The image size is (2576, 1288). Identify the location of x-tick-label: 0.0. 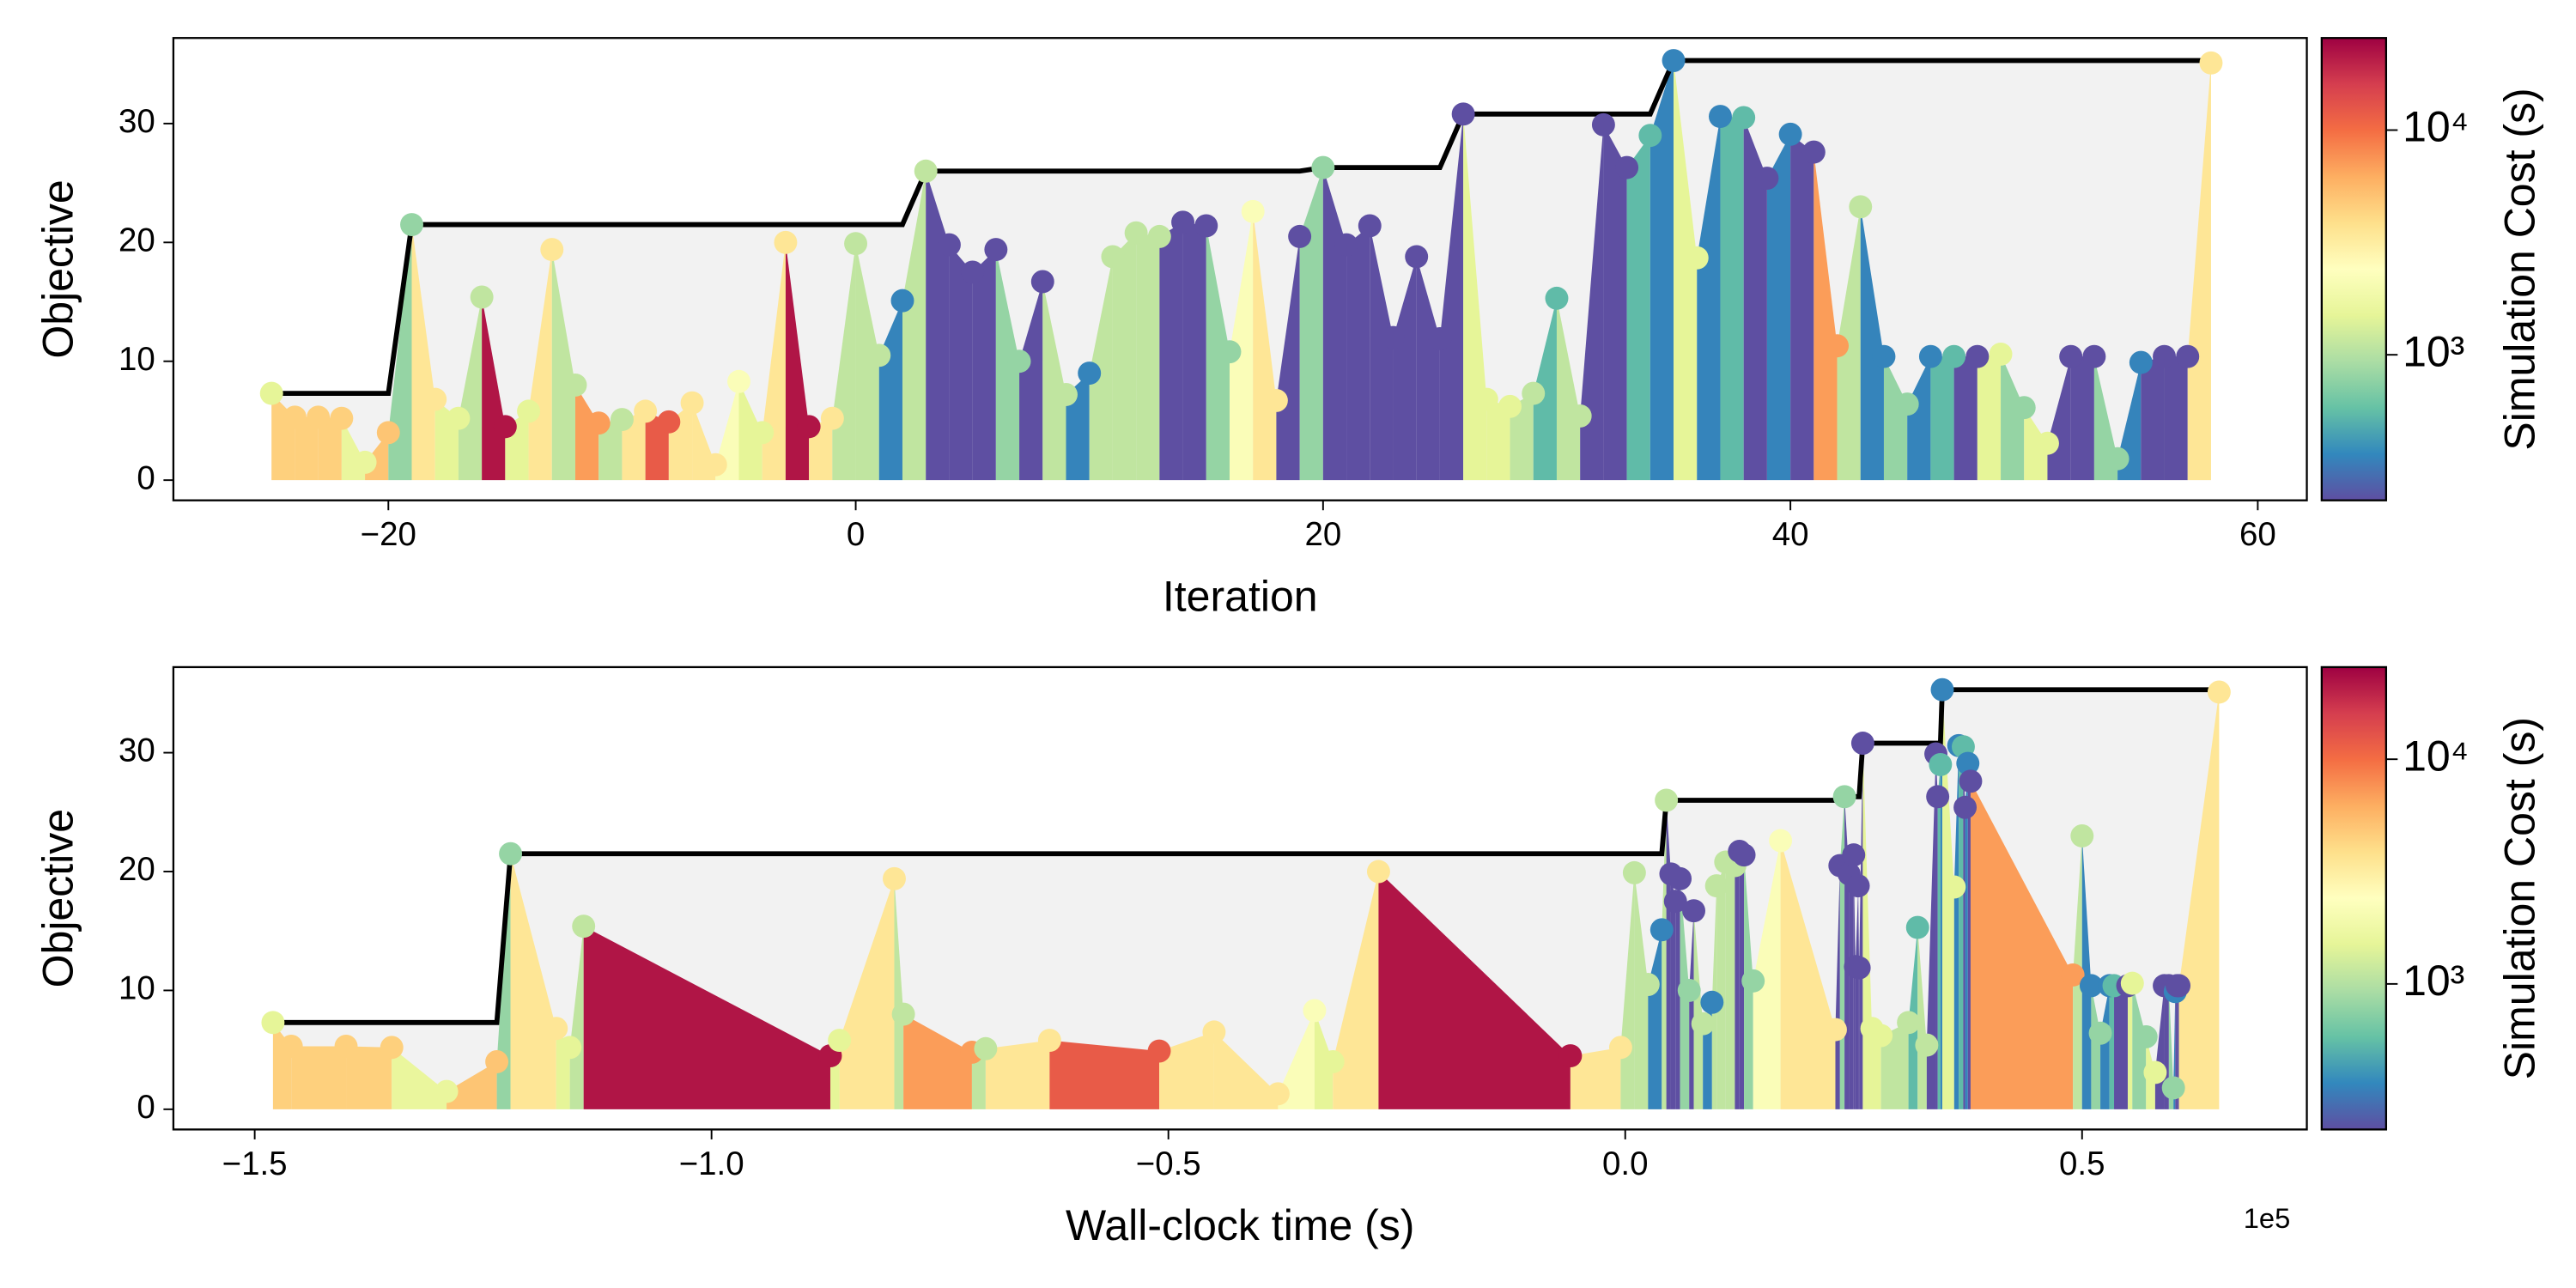
(1625, 1163).